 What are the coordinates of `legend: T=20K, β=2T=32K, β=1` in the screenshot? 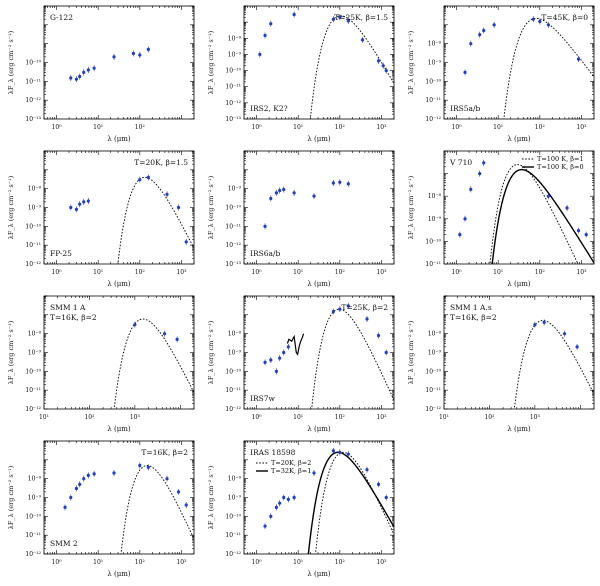 It's located at (283, 467).